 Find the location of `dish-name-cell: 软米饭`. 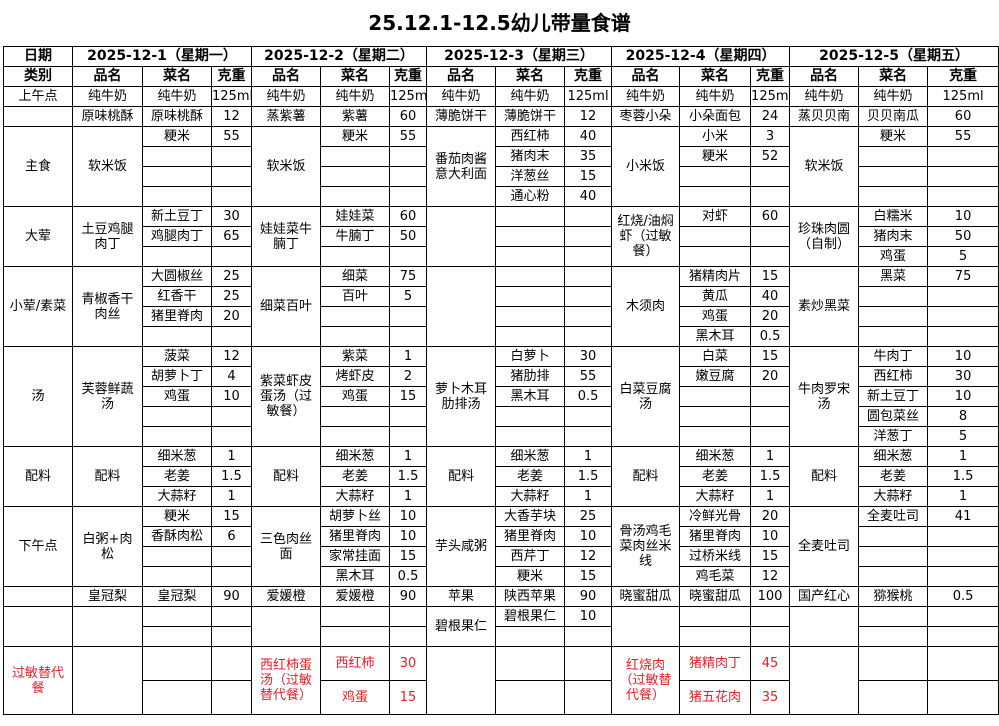

dish-name-cell: 软米饭 is located at coordinates (824, 166).